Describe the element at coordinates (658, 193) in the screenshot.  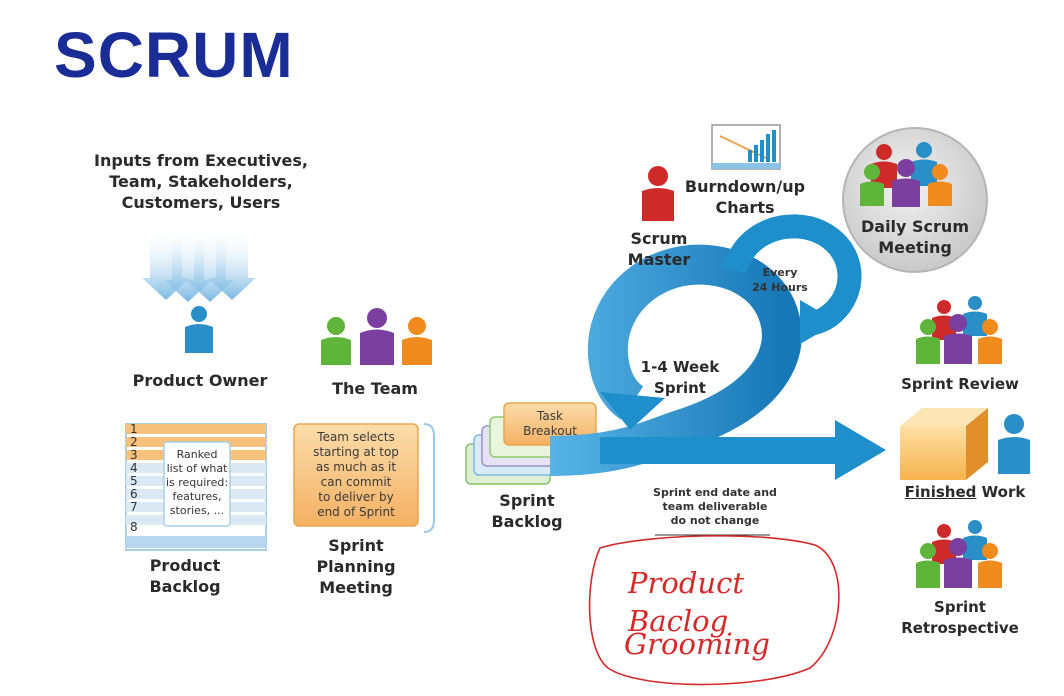
I see `scrum-master-person-icon` at that location.